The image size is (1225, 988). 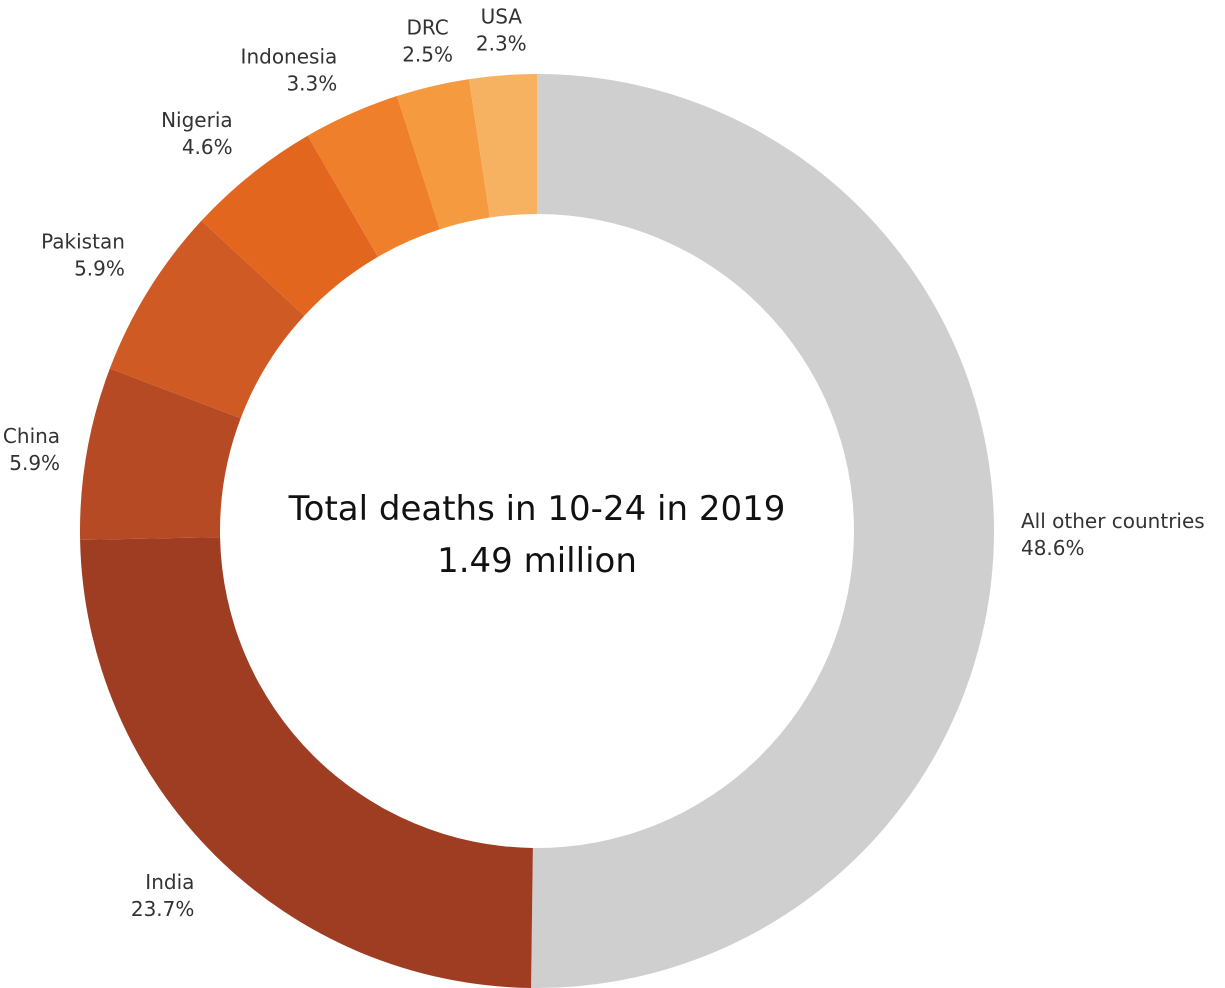 I want to click on slice-value-india: 23.7%, so click(x=163, y=909).